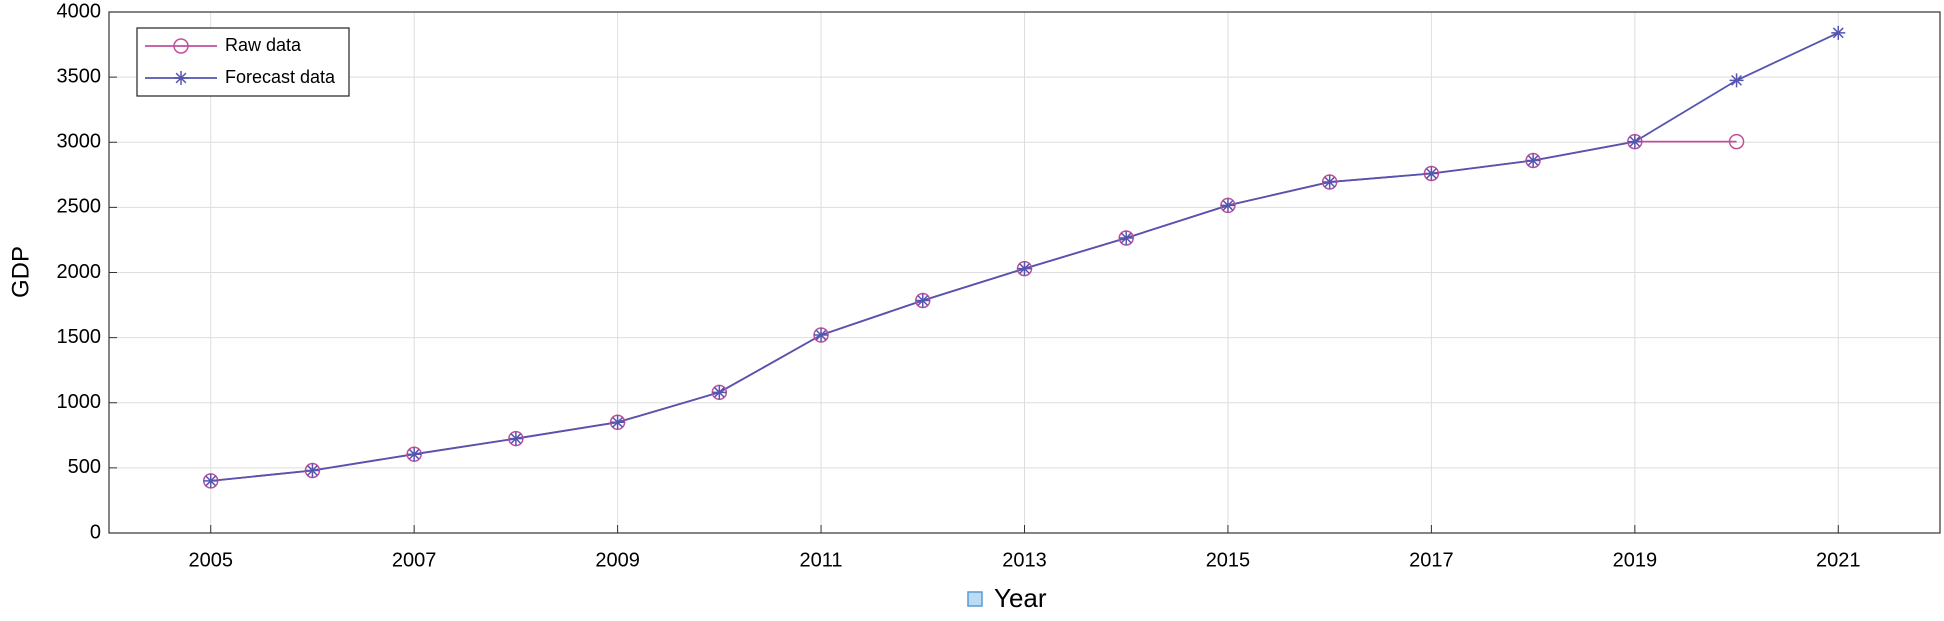 Image resolution: width=1944 pixels, height=621 pixels. I want to click on x-tick-label: 2009, so click(617, 560).